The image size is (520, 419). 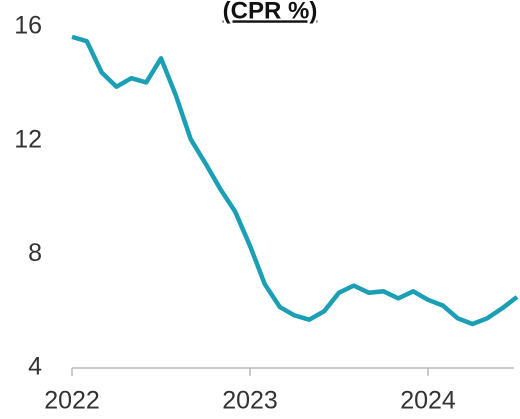 I want to click on chart-title: (CPR %), so click(x=270, y=12).